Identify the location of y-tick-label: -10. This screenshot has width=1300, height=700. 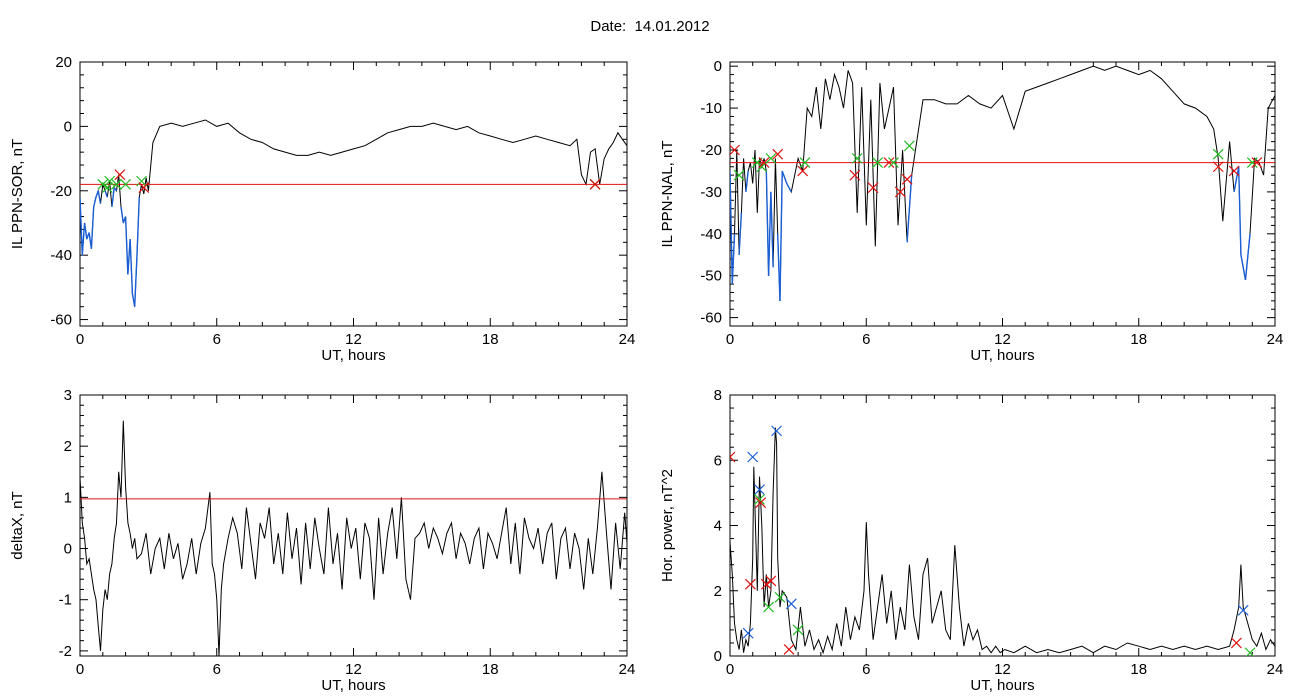
(711, 108).